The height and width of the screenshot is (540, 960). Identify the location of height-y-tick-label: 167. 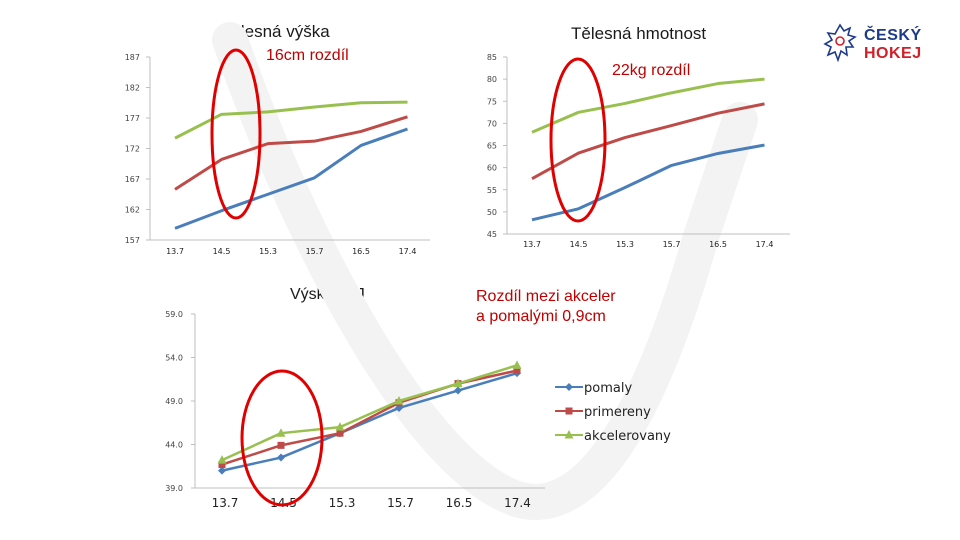
(132, 179).